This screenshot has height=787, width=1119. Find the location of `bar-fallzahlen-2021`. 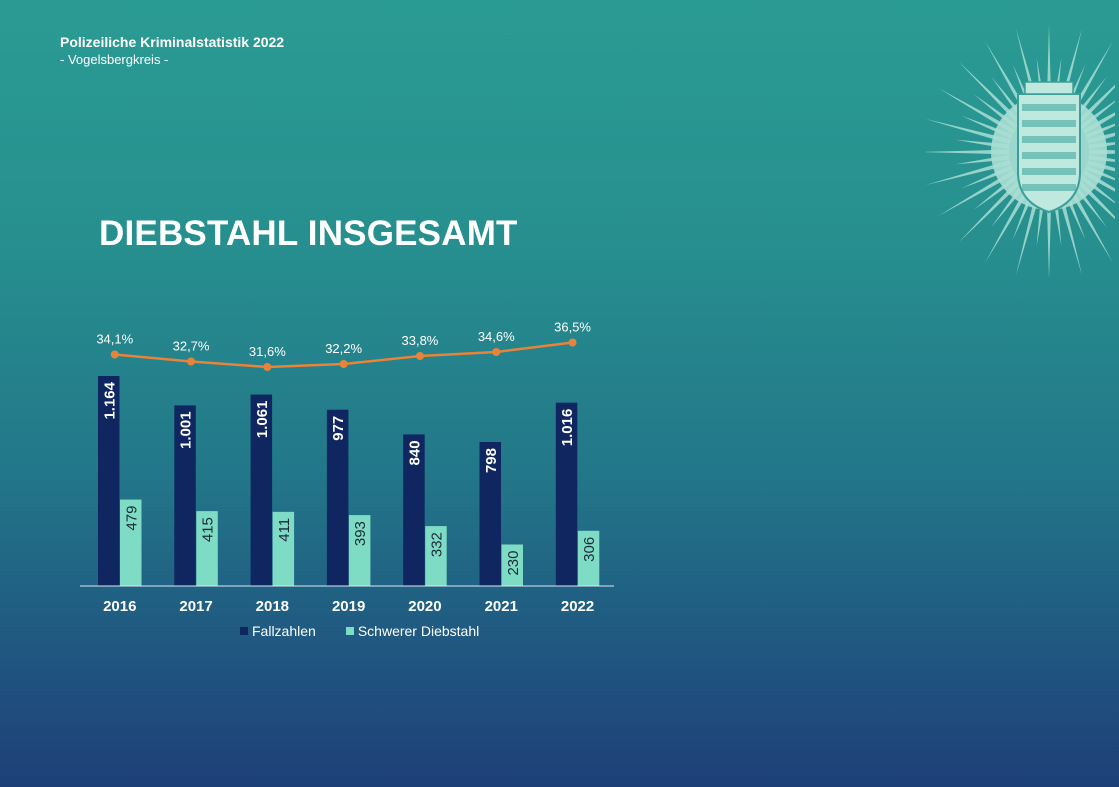

bar-fallzahlen-2021 is located at coordinates (490, 514).